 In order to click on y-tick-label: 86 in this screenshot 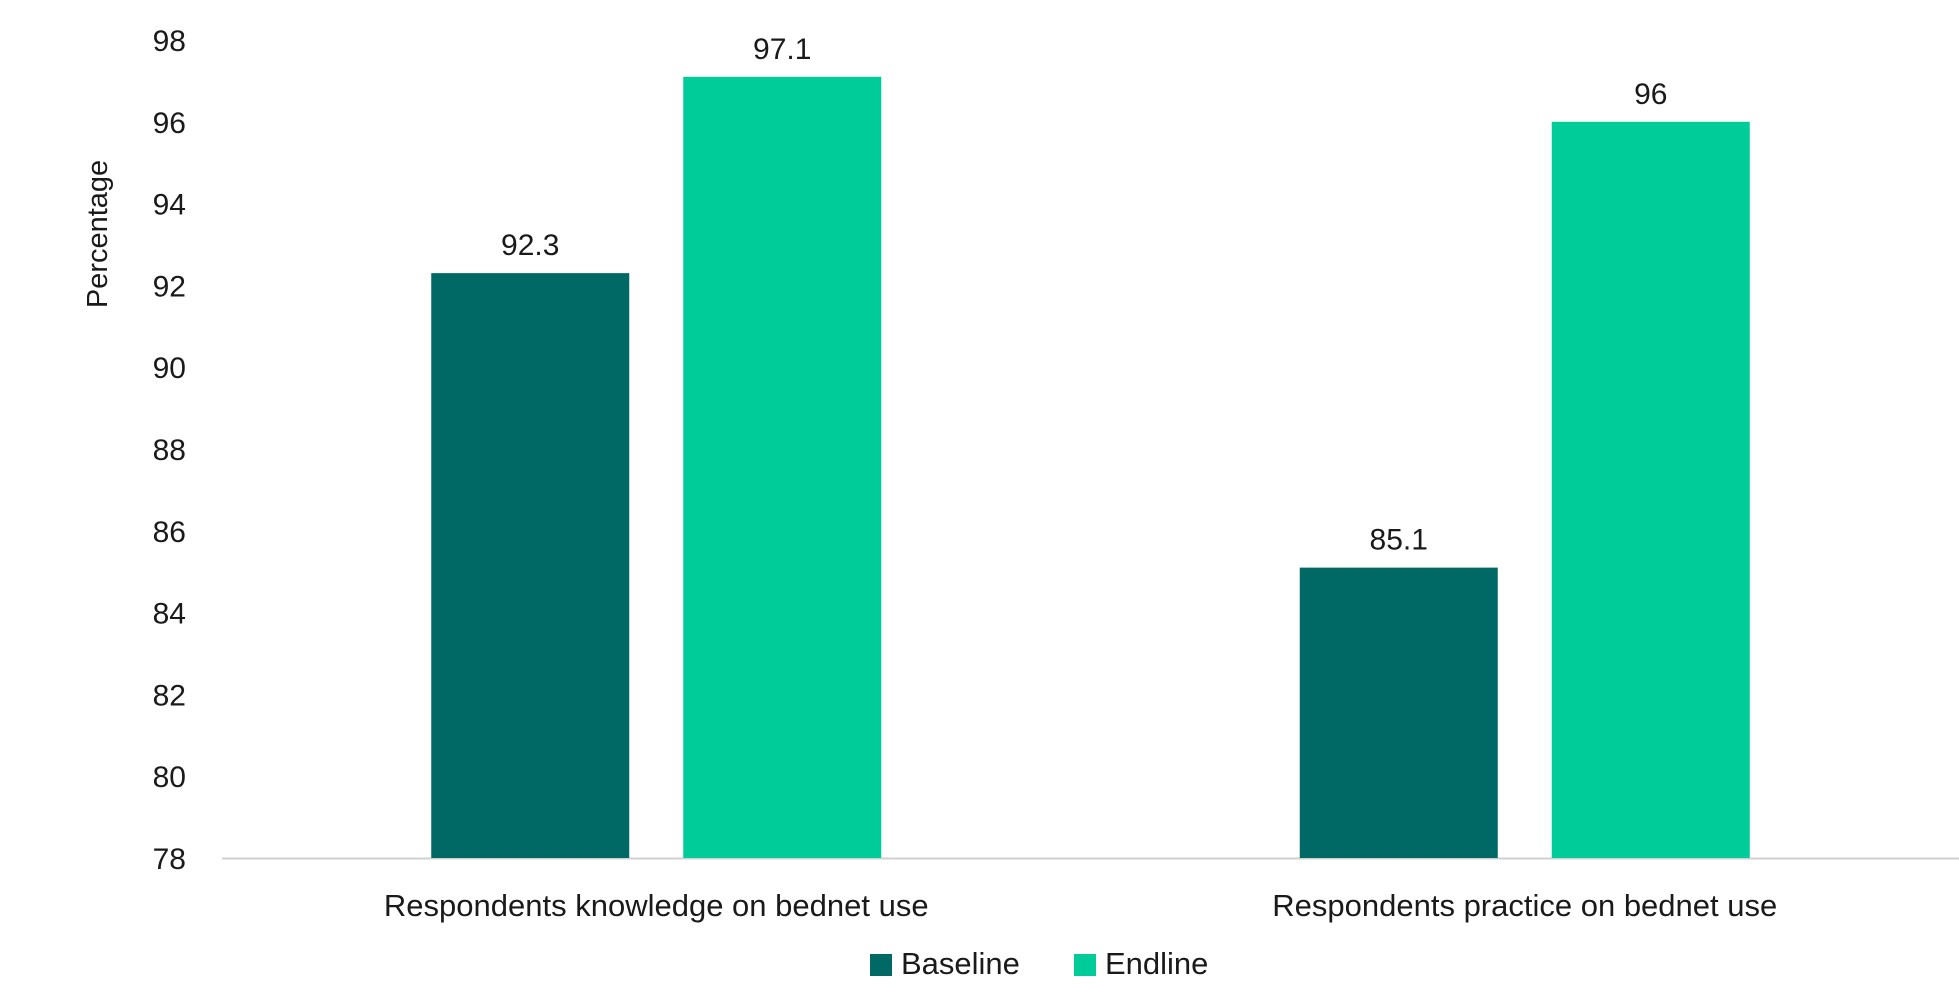, I will do `click(169, 532)`.